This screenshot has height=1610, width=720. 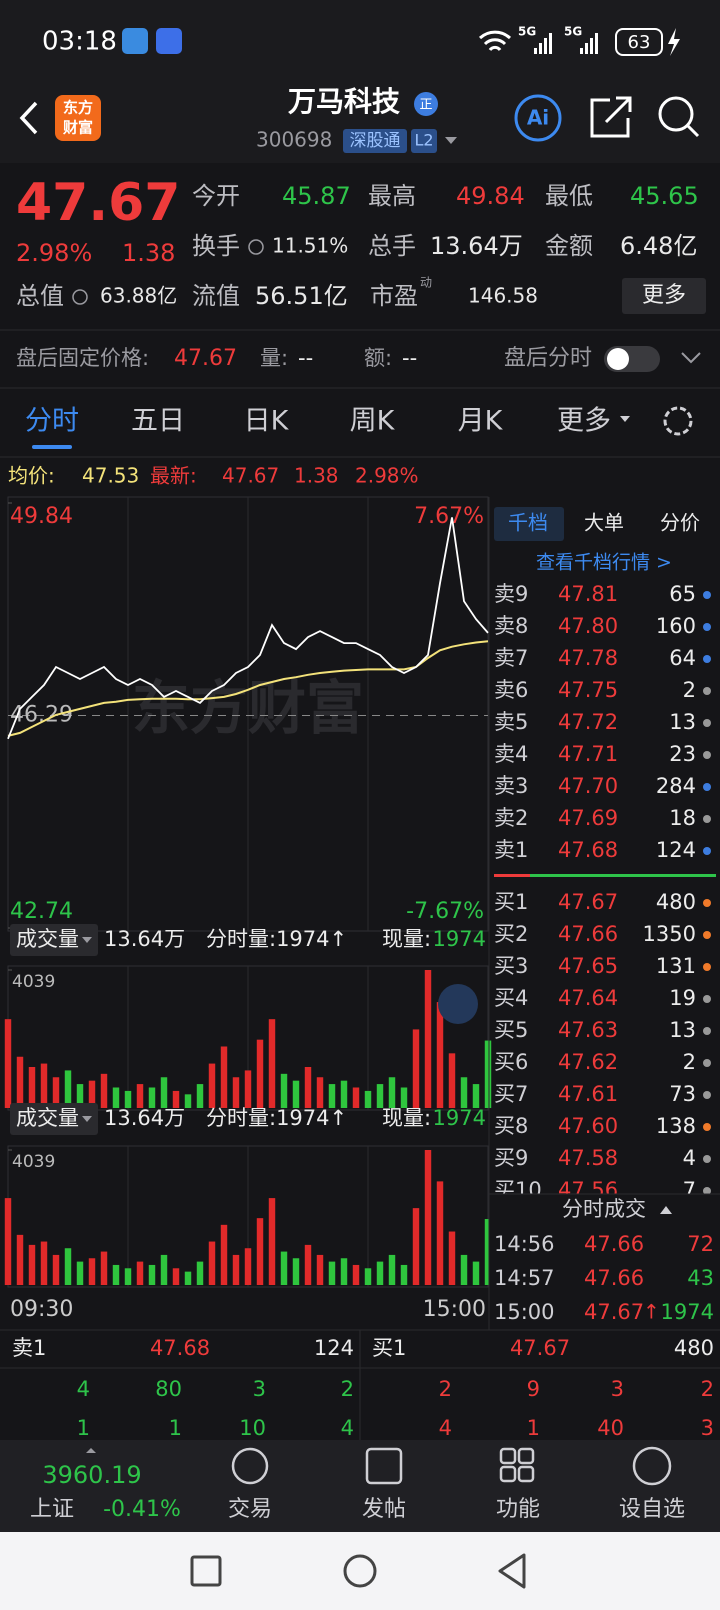 What do you see at coordinates (678, 421) in the screenshot?
I see `settings-button` at bounding box center [678, 421].